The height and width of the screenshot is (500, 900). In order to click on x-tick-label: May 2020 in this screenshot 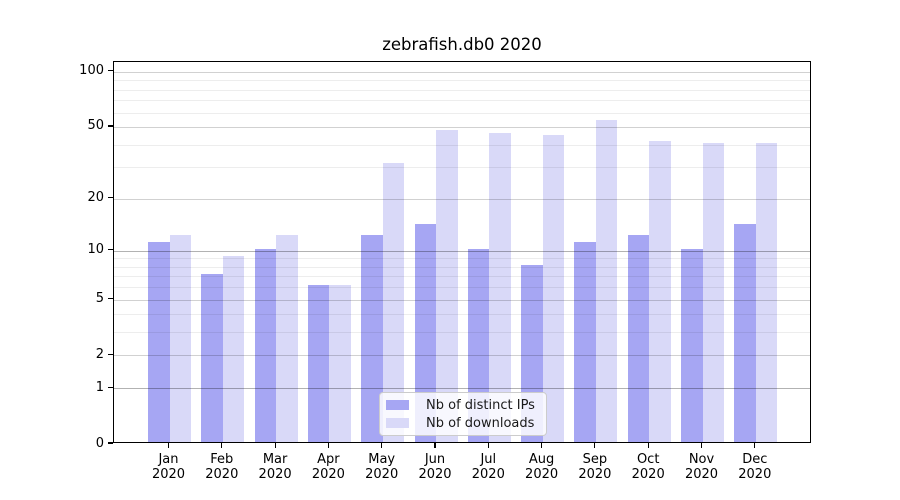, I will do `click(382, 467)`.